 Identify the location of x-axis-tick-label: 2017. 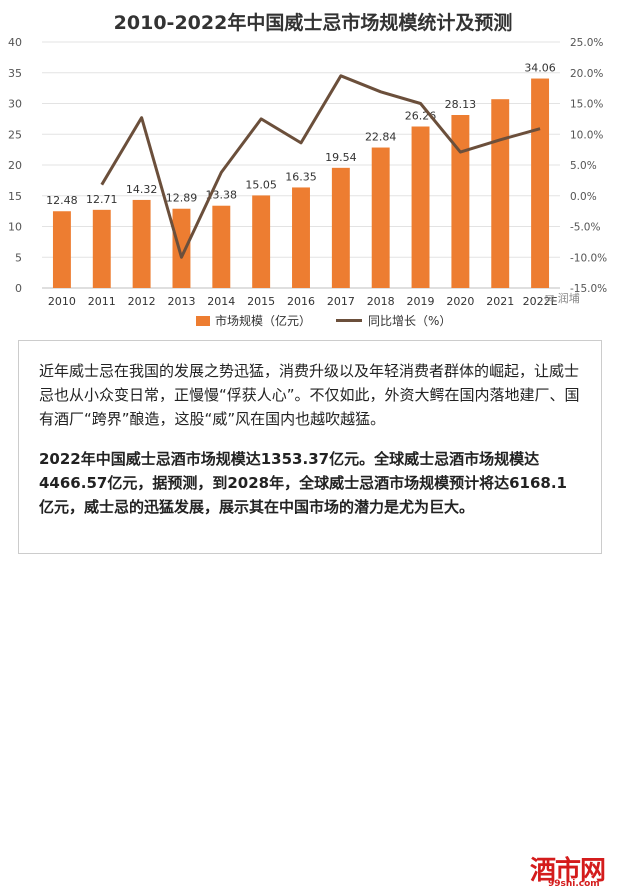
(341, 301).